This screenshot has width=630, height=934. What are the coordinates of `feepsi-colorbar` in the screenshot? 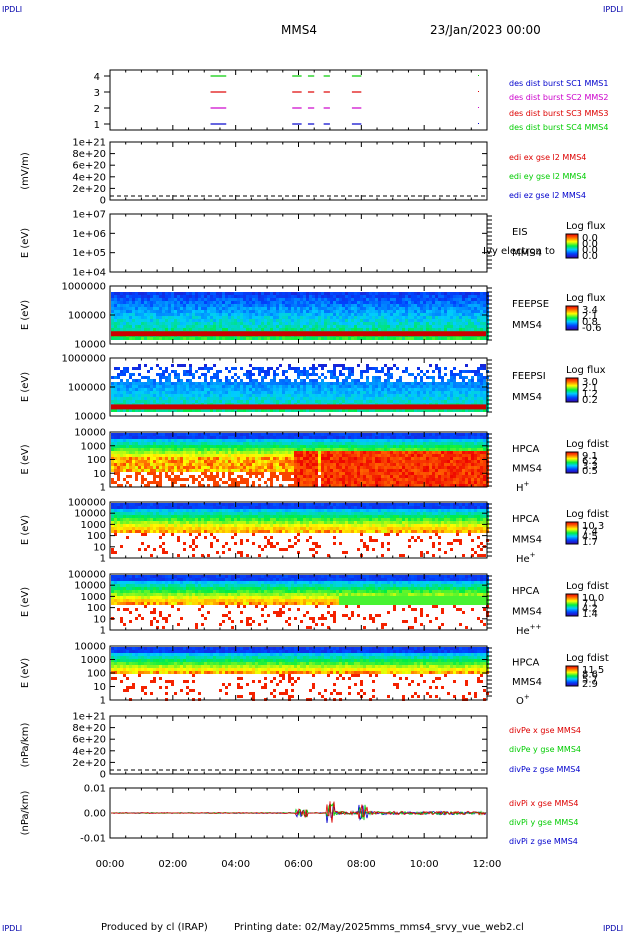 It's located at (572, 390).